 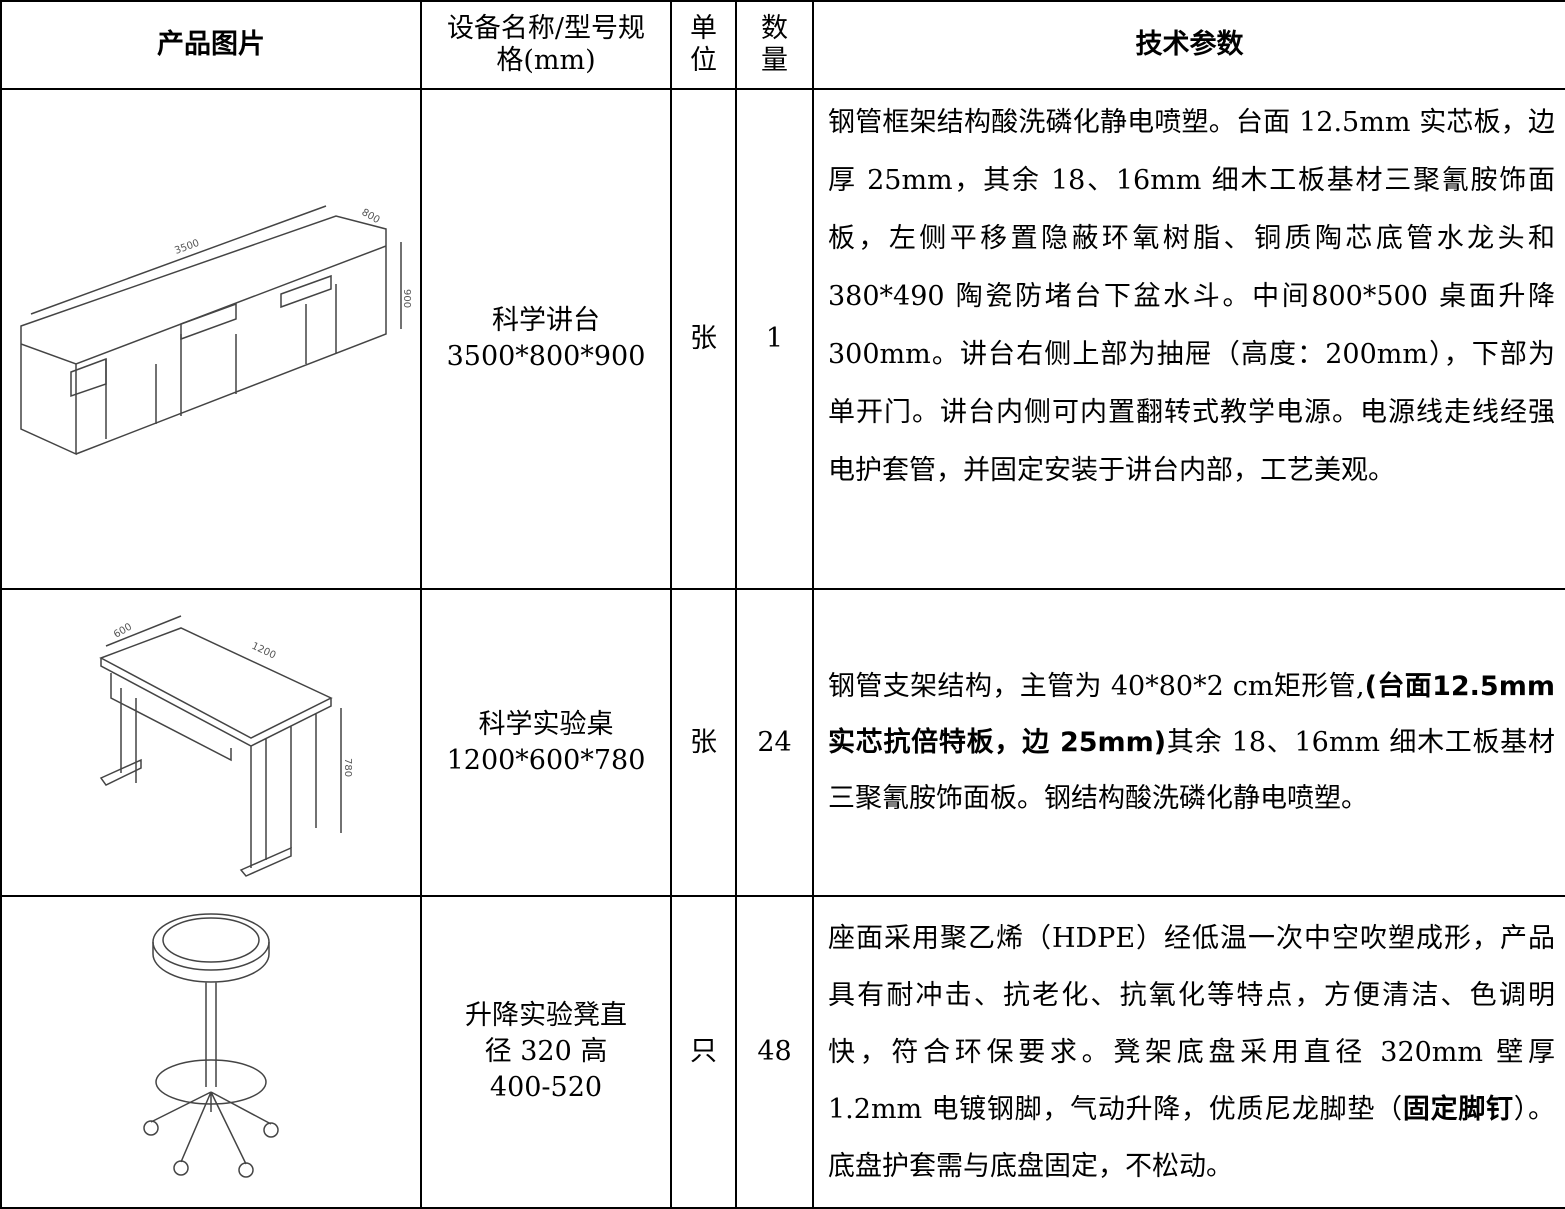 What do you see at coordinates (546, 1087) in the screenshot?
I see `name-line: 400-520` at bounding box center [546, 1087].